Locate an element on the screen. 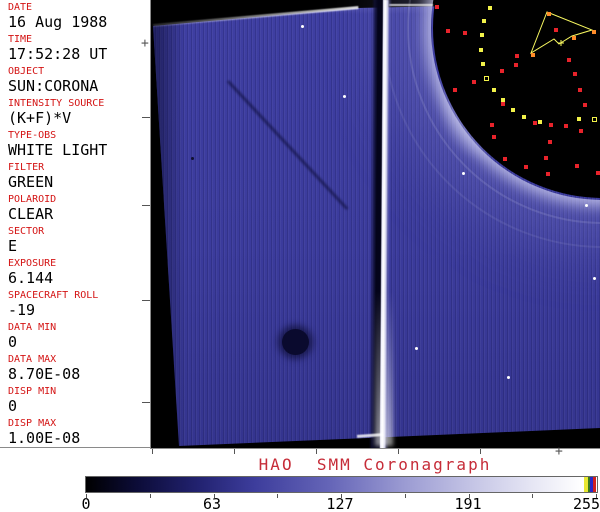 This screenshot has height=512, width=600. footer-strip: HAO SMM Coronagraph 0 63 127 191 255 is located at coordinates (300, 480).